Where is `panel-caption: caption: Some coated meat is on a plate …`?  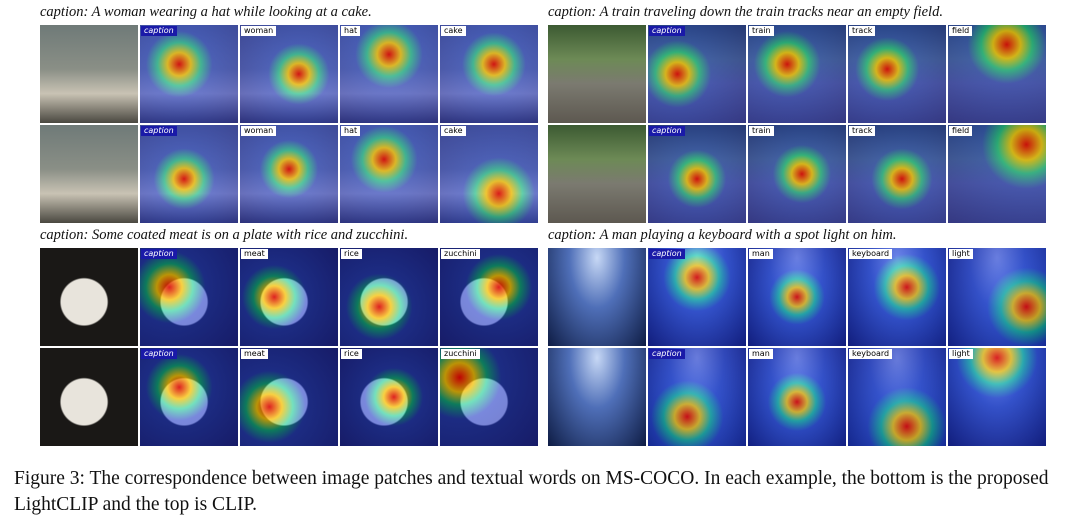 panel-caption: caption: Some coated meat is on a plate … is located at coordinates (224, 235).